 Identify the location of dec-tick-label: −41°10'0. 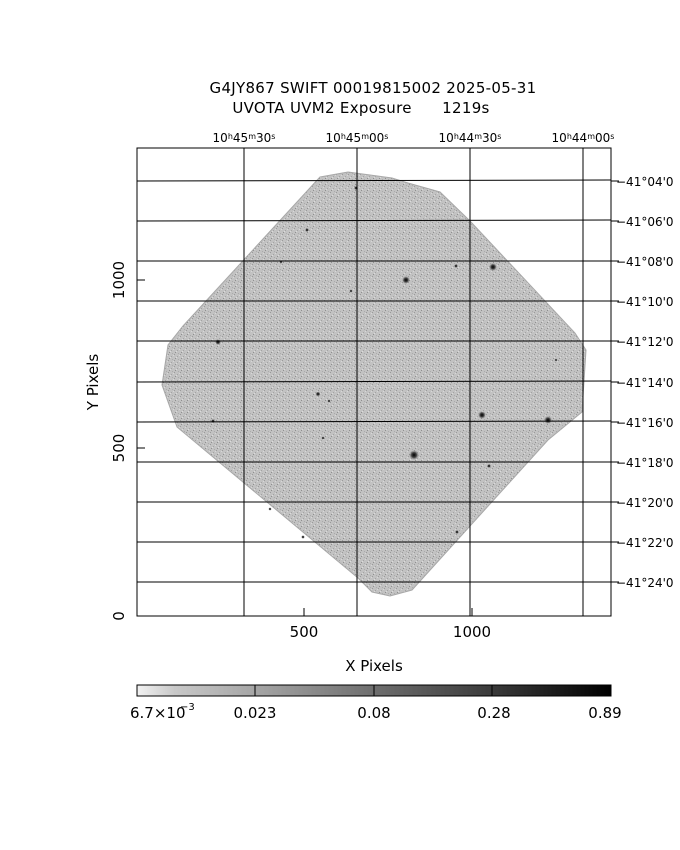
(645, 302).